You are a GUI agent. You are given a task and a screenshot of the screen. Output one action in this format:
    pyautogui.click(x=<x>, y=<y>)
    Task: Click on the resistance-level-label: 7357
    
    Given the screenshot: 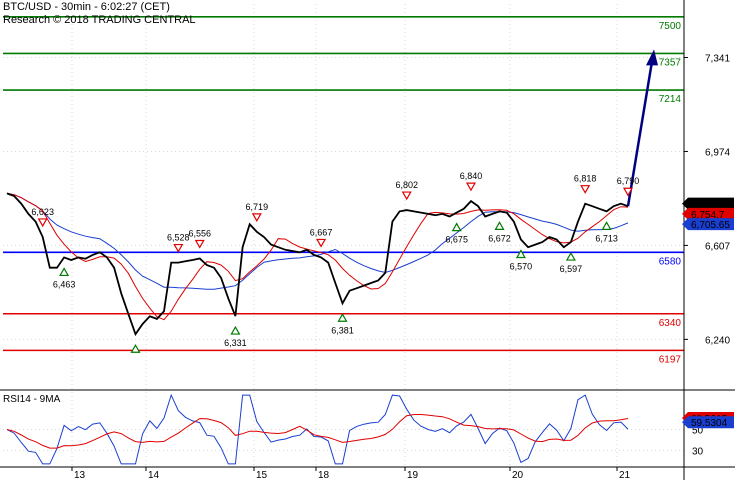 What is the action you would take?
    pyautogui.click(x=670, y=62)
    